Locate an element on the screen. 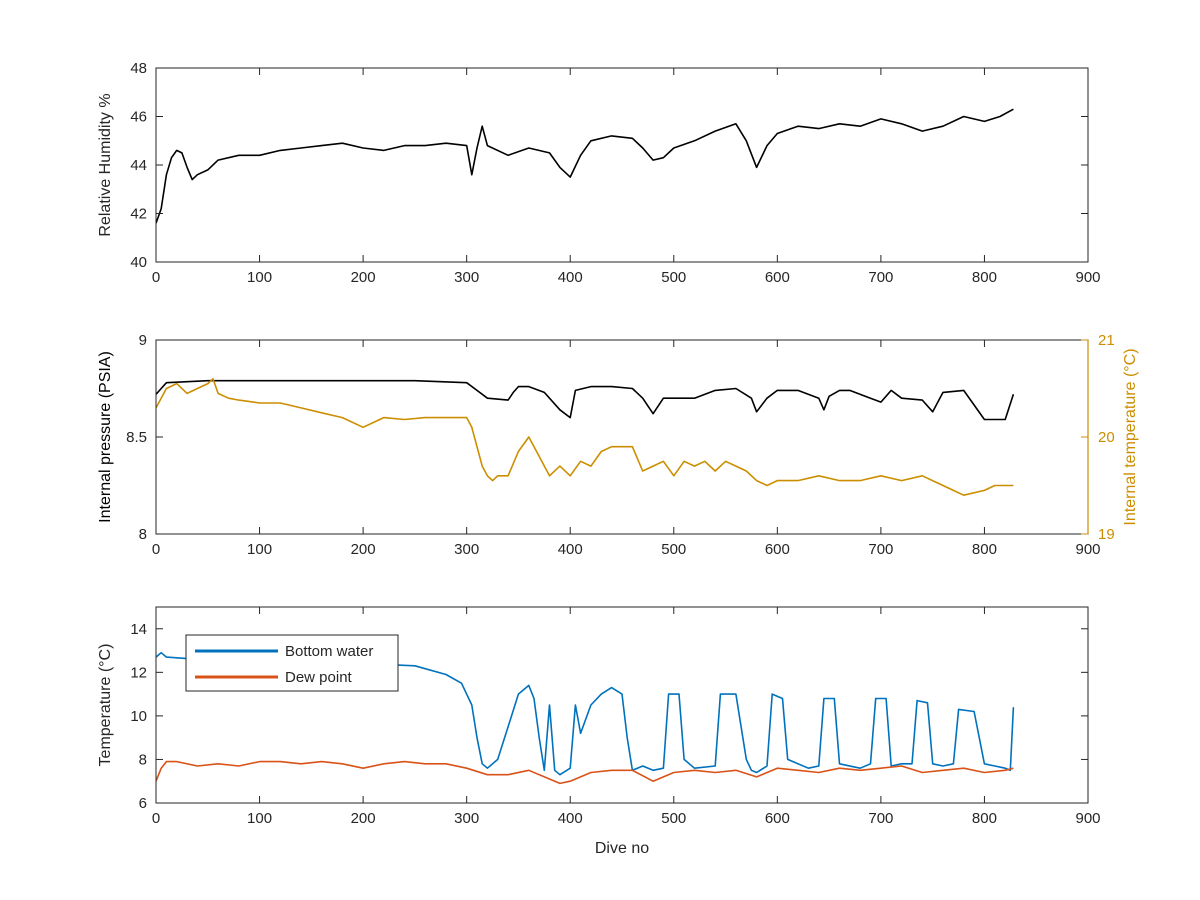 This screenshot has width=1200, height=900. legend-box is located at coordinates (292, 663).